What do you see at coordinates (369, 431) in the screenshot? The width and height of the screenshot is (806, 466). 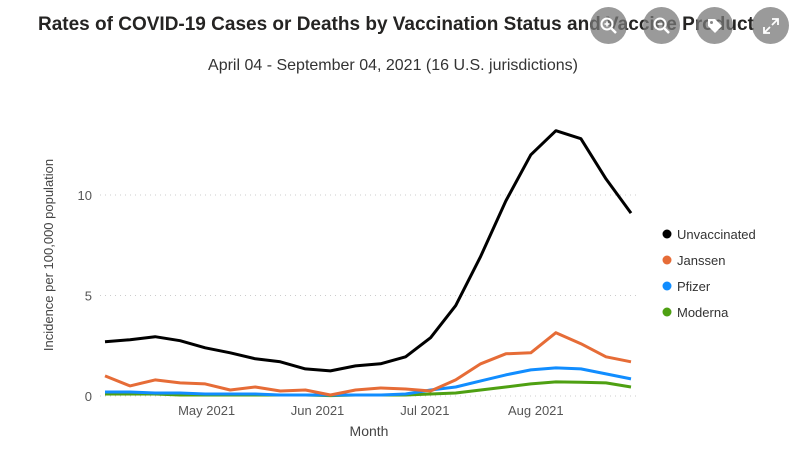 I see `x-axis-label: Month` at bounding box center [369, 431].